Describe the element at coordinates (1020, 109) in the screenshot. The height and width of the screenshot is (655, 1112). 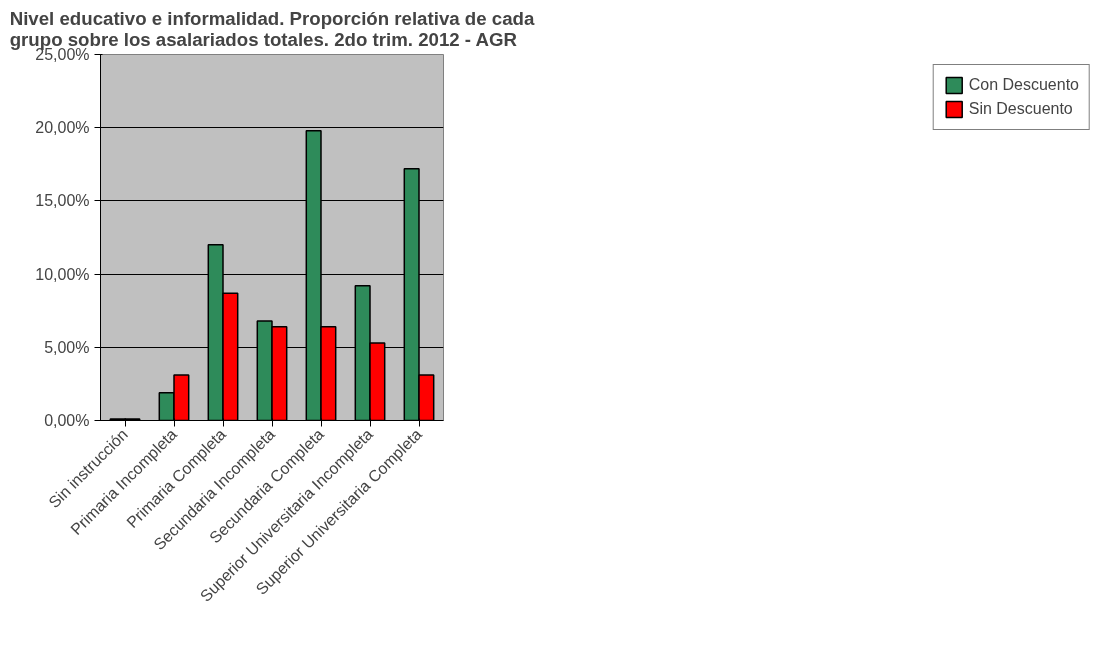
I see `legend-label: Sin Descuento` at that location.